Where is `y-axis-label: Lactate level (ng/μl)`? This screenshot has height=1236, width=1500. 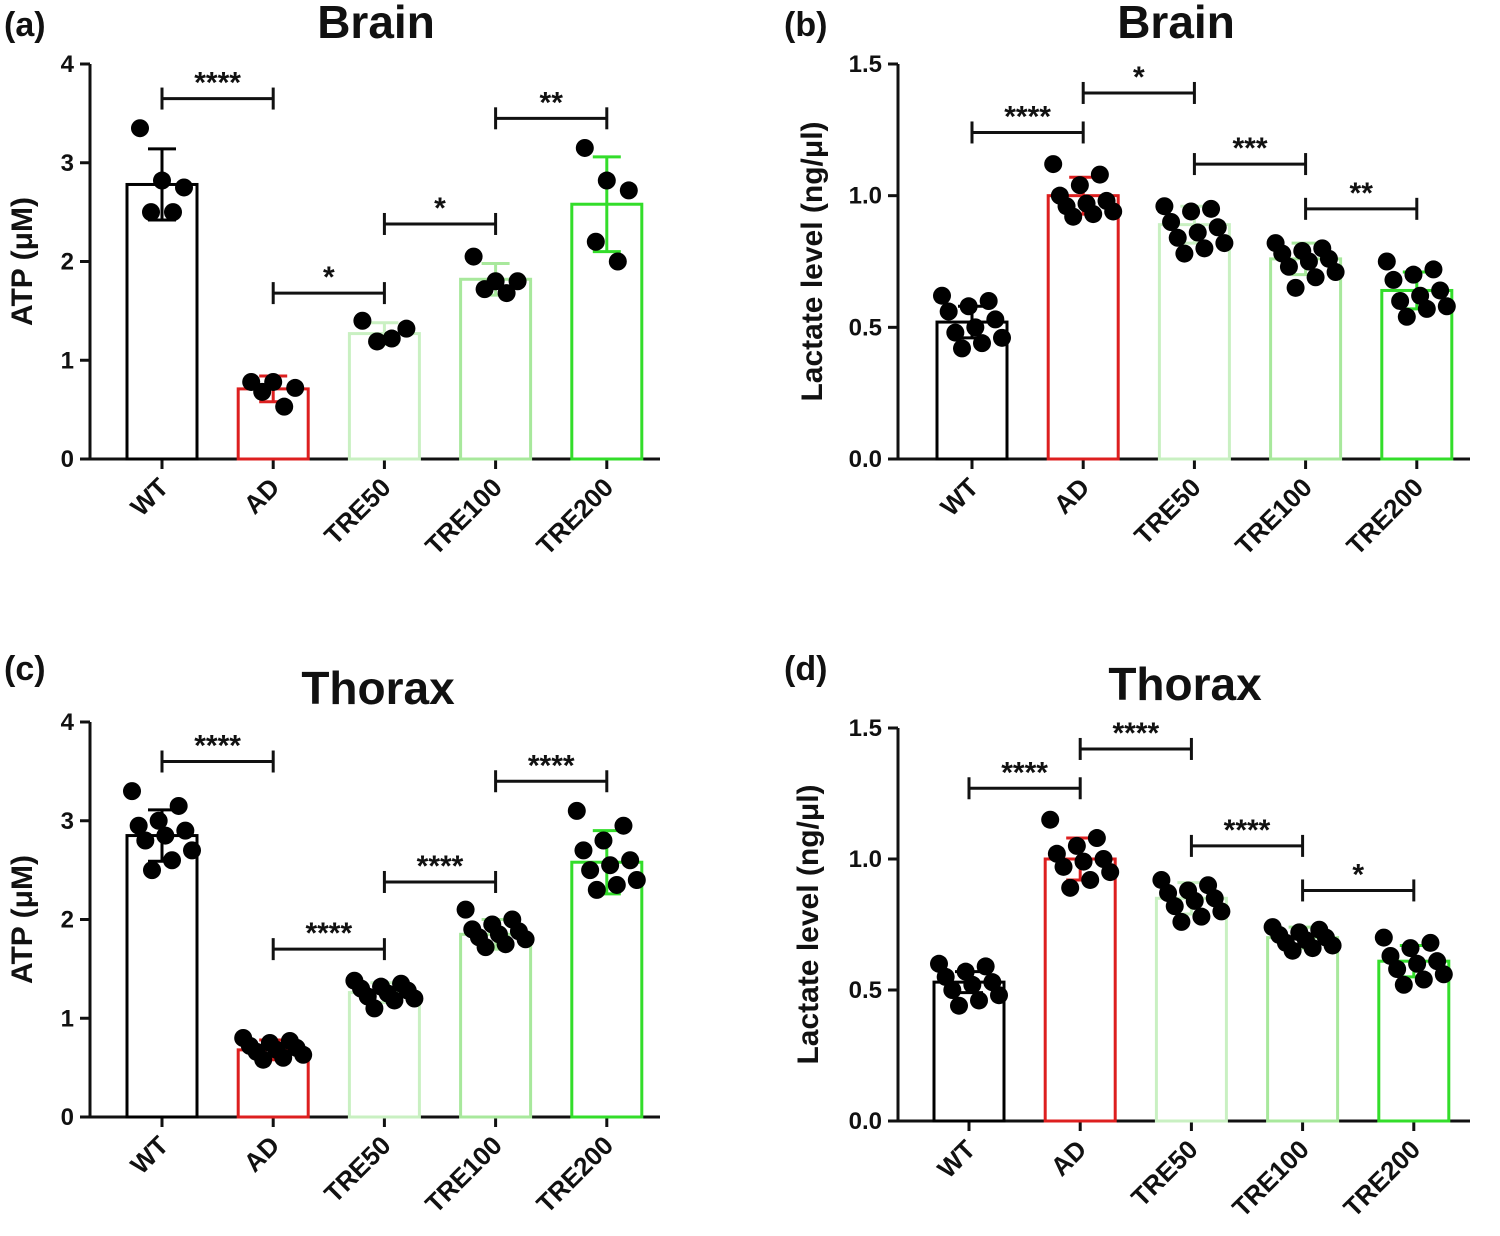 y-axis-label: Lactate level (ng/μl) is located at coordinates (812, 261).